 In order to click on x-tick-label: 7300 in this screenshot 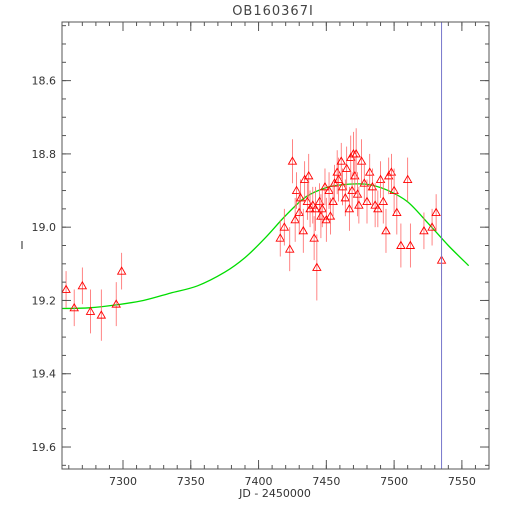, I will do `click(123, 481)`.